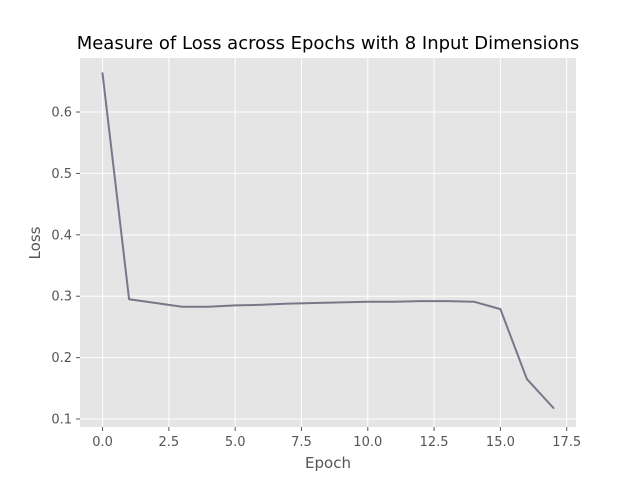  I want to click on y-tick-label: 0.3, so click(61, 297).